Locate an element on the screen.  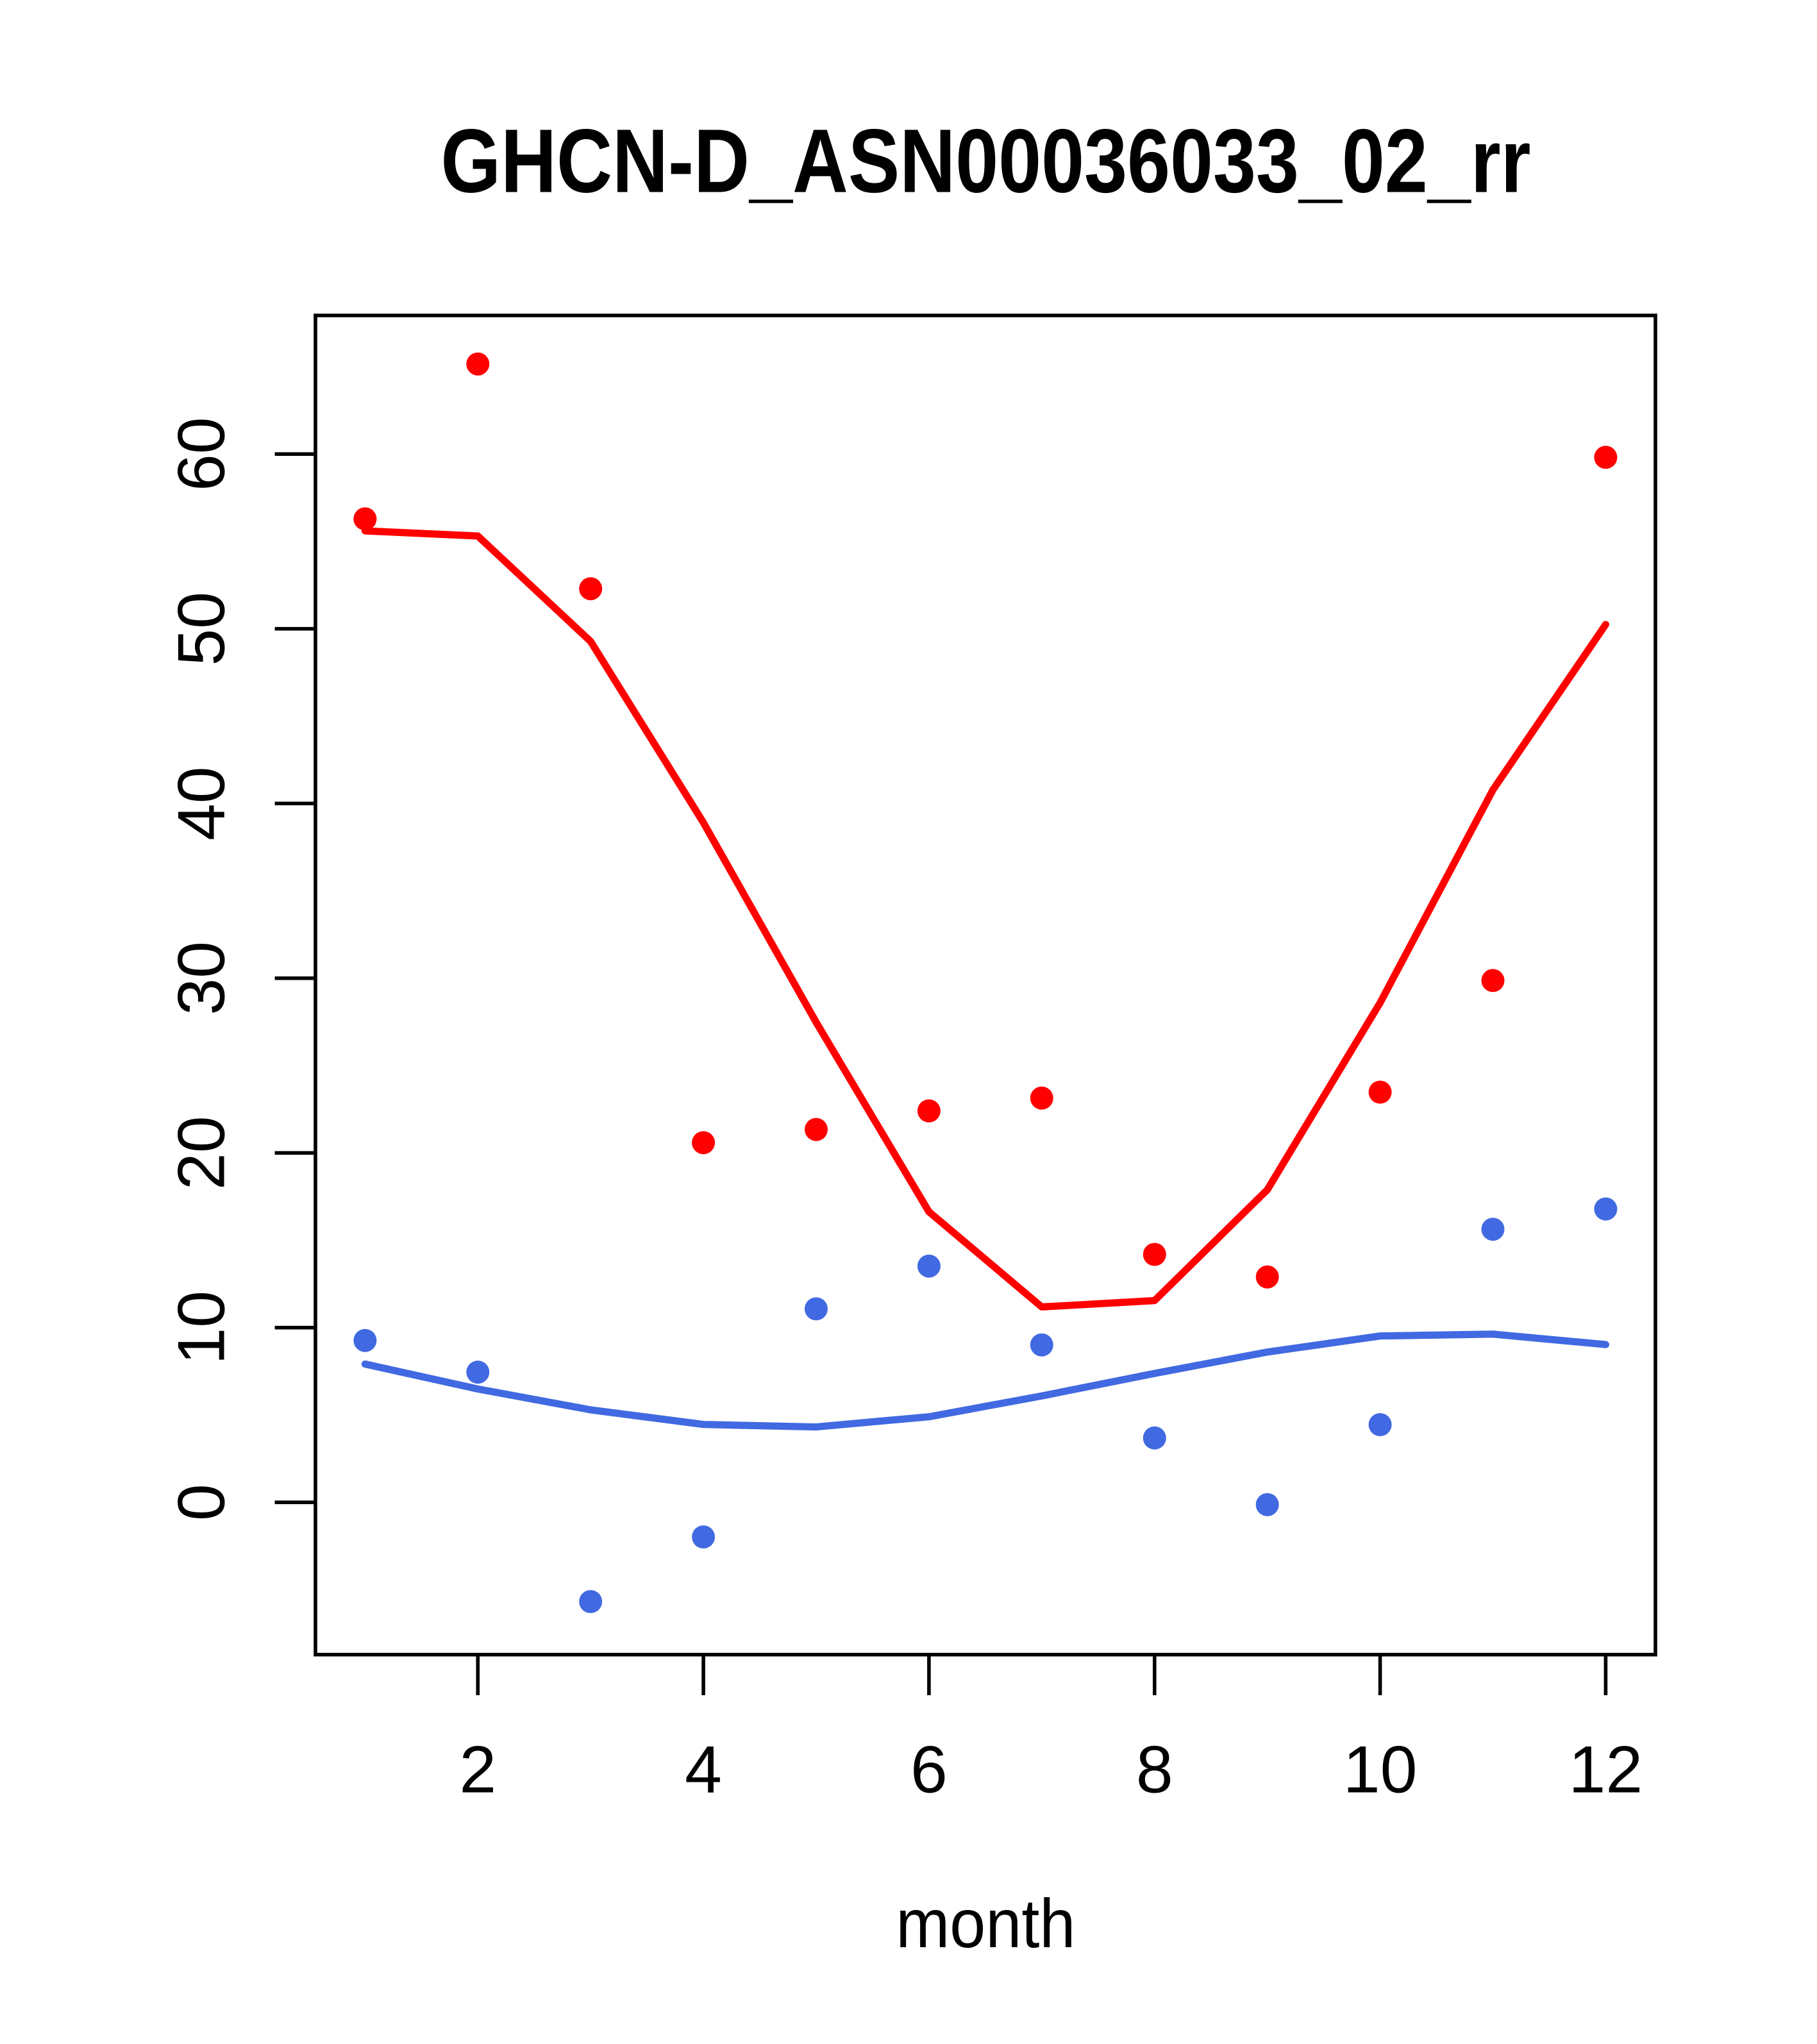
svg-text: 0 is located at coordinates (202, 1502).